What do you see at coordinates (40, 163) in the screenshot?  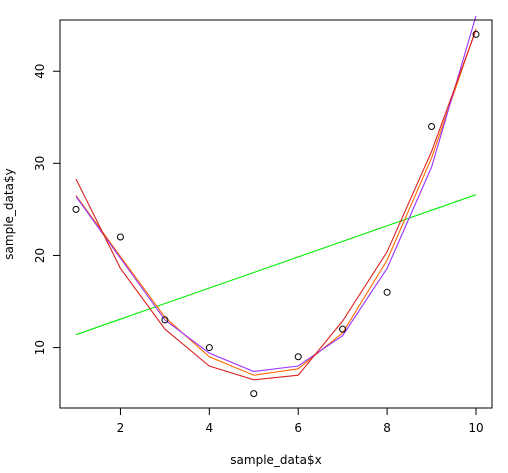 I see `y-tick-label: 30` at bounding box center [40, 163].